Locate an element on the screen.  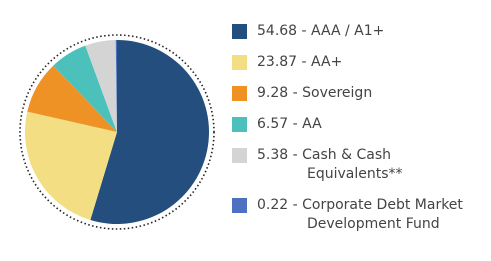
legend-label: 9.28 - Sovereign is located at coordinates (315, 93).